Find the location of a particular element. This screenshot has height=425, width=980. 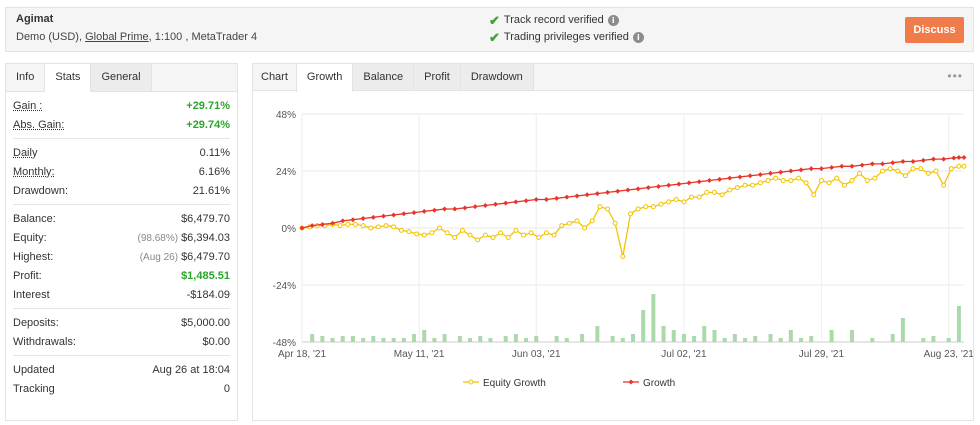

equity-percent: (98.68%) is located at coordinates (158, 238).